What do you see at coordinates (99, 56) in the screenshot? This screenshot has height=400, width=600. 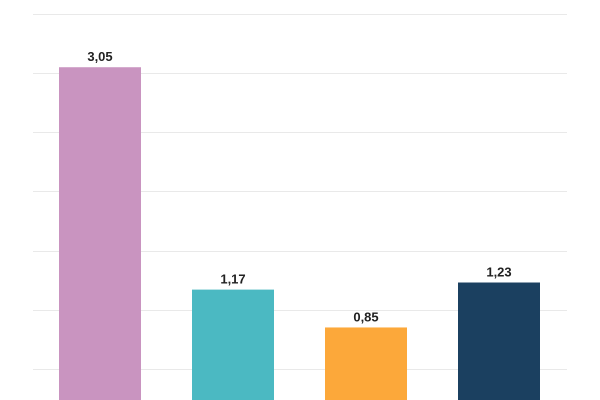 I see `bar-value-label-1: 3,05` at bounding box center [99, 56].